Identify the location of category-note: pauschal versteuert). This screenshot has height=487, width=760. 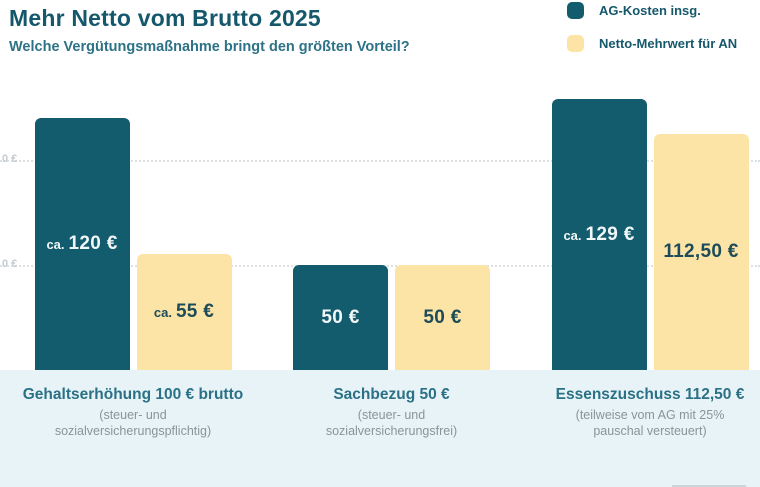
(650, 431).